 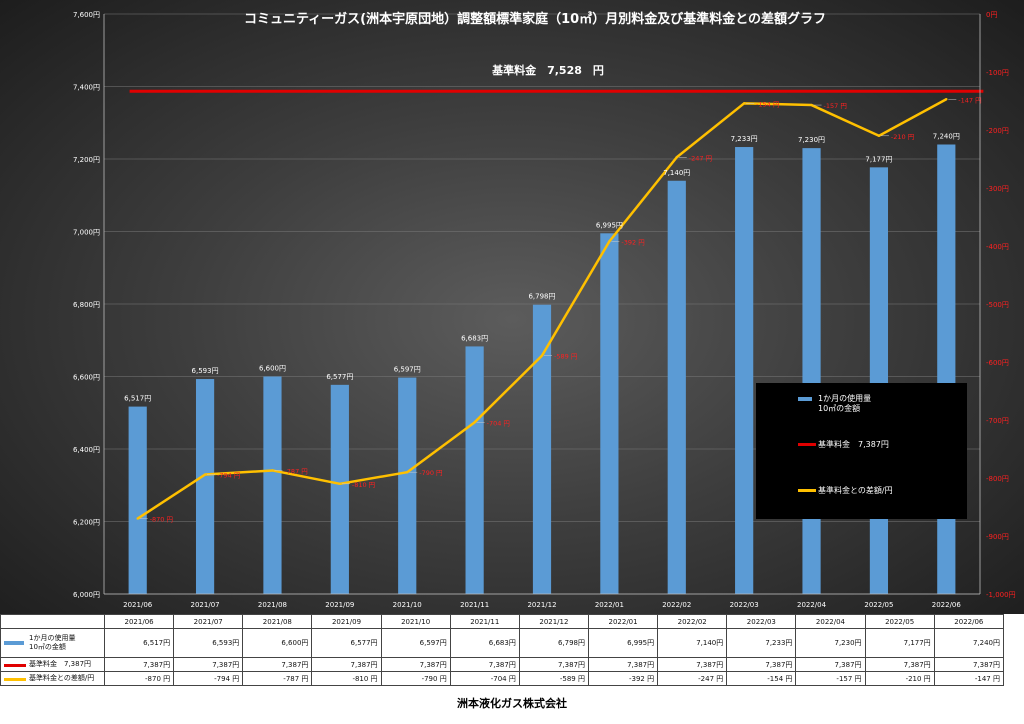 What do you see at coordinates (484, 678) in the screenshot?
I see `table-cell: -704 円` at bounding box center [484, 678].